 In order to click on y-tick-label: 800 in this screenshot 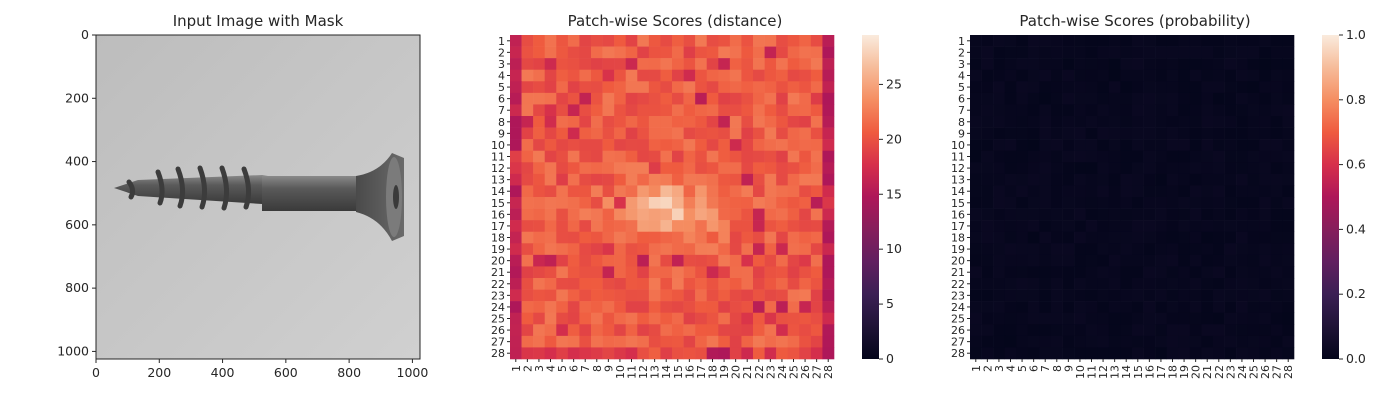, I will do `click(77, 287)`.